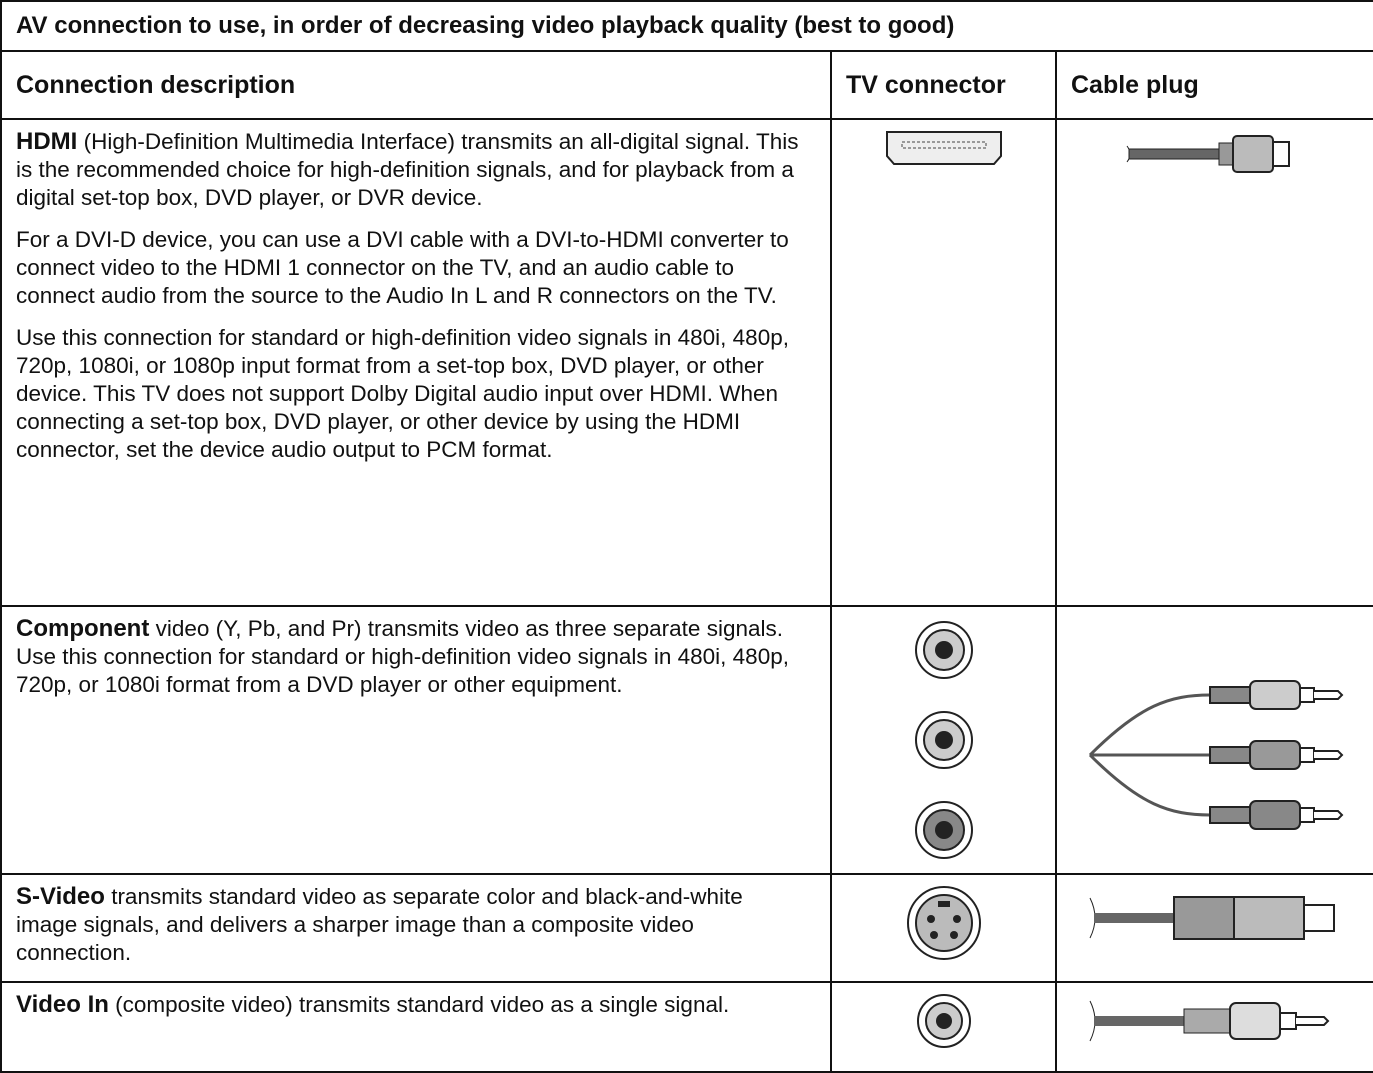 The height and width of the screenshot is (1073, 1373). What do you see at coordinates (416, 85) in the screenshot?
I see `column-header: Connection description` at bounding box center [416, 85].